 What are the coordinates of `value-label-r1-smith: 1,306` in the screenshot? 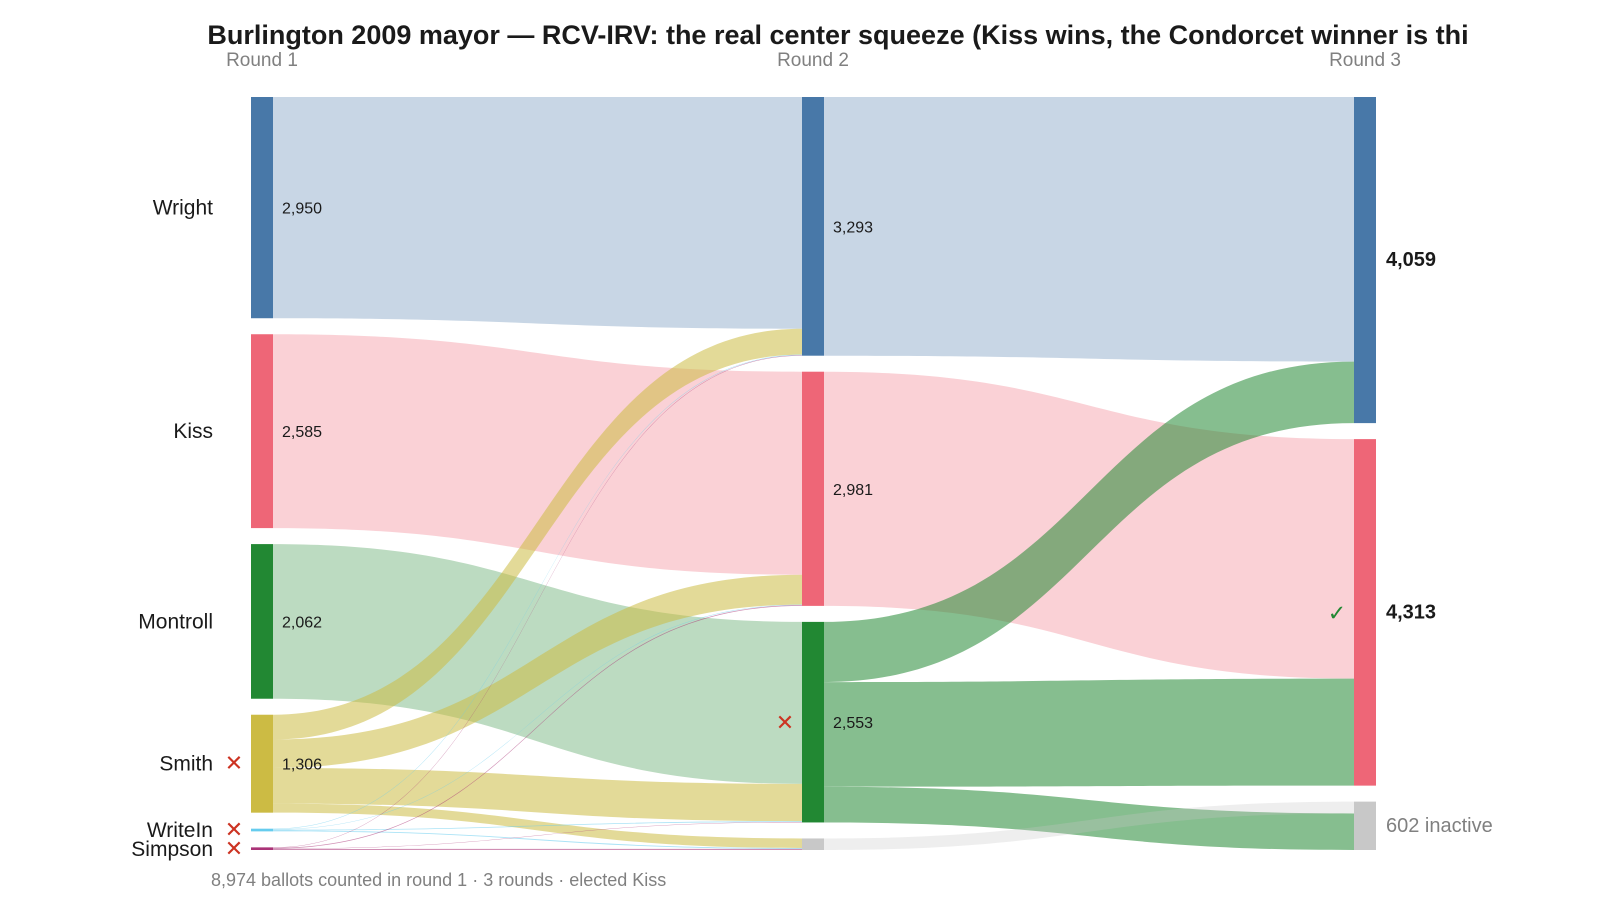 It's located at (302, 765).